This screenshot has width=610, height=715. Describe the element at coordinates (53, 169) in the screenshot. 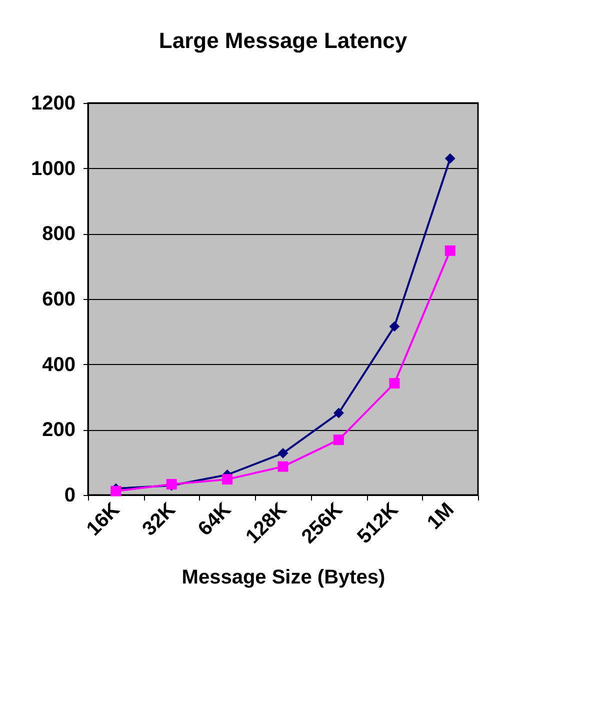

I see `y-tick-label: 1000` at that location.